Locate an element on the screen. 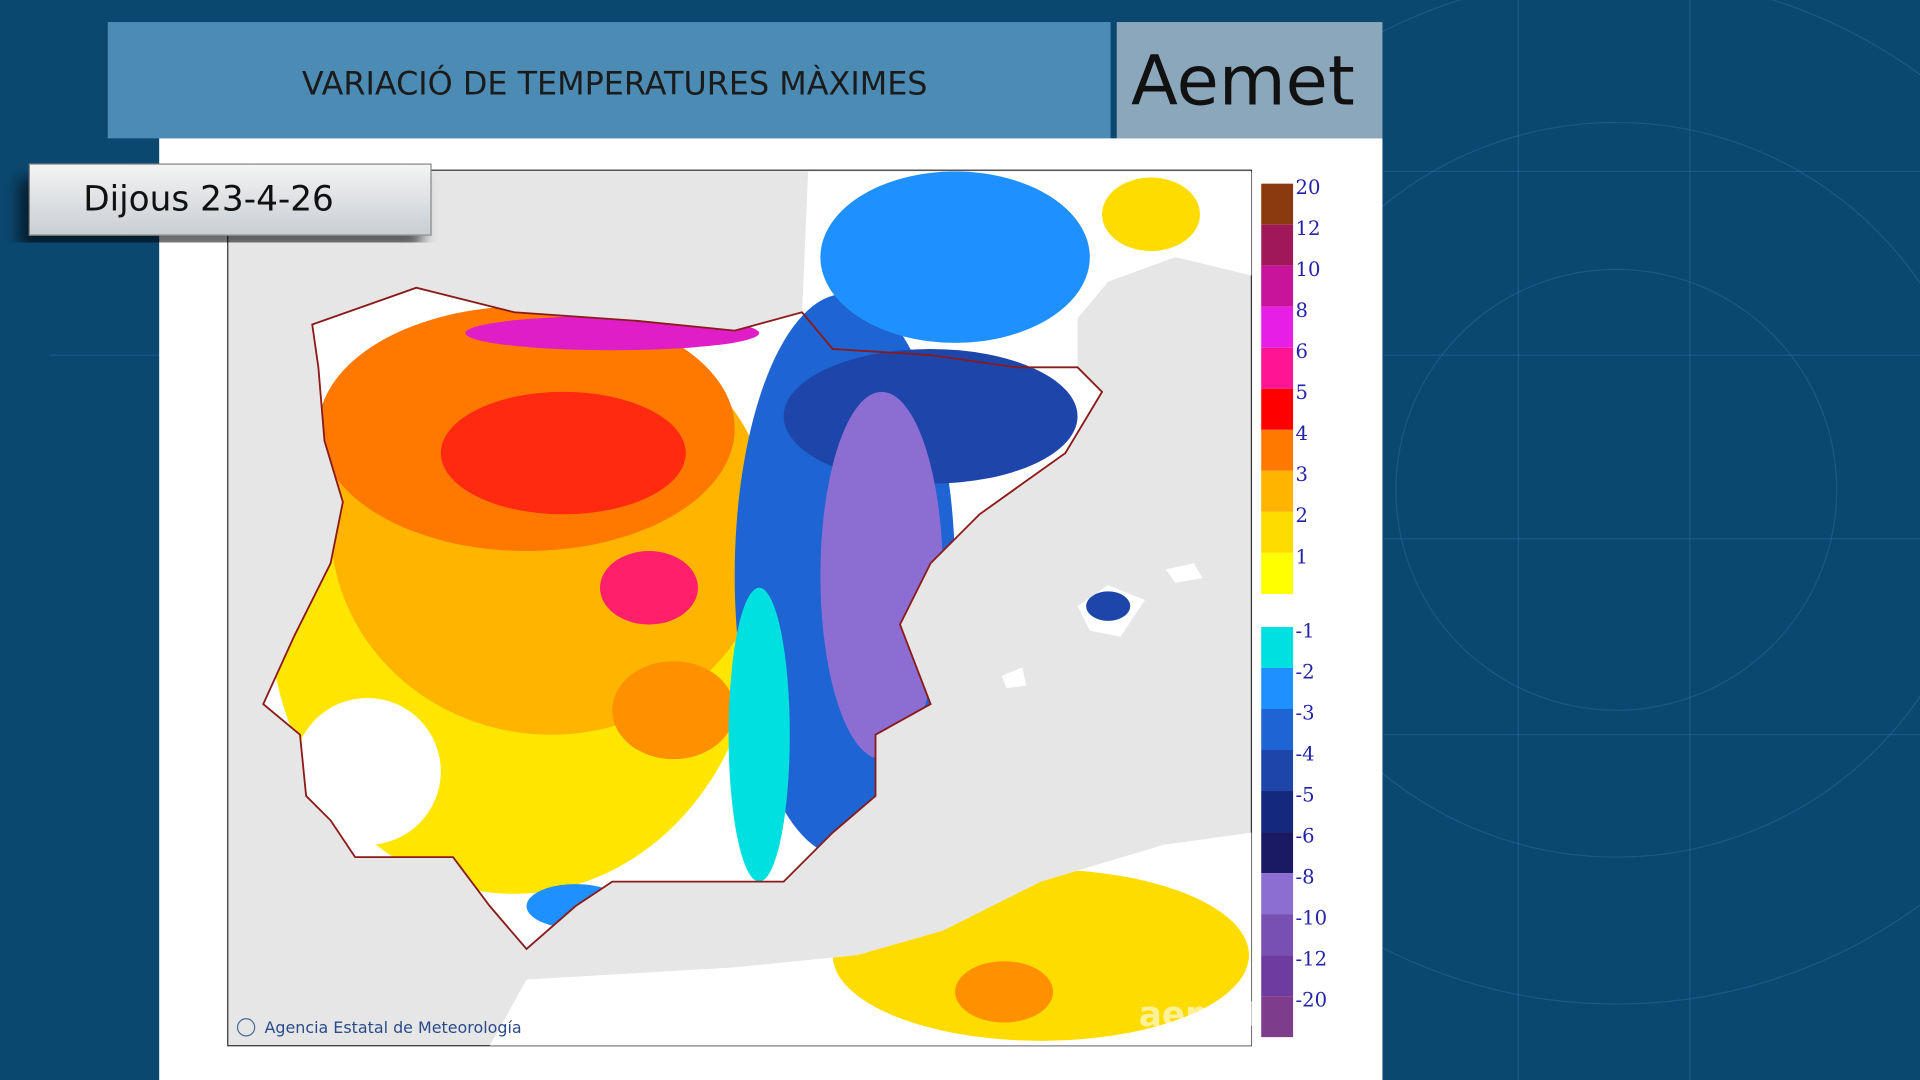 This screenshot has height=1080, width=1920. legend-label: 8 is located at coordinates (1302, 310).